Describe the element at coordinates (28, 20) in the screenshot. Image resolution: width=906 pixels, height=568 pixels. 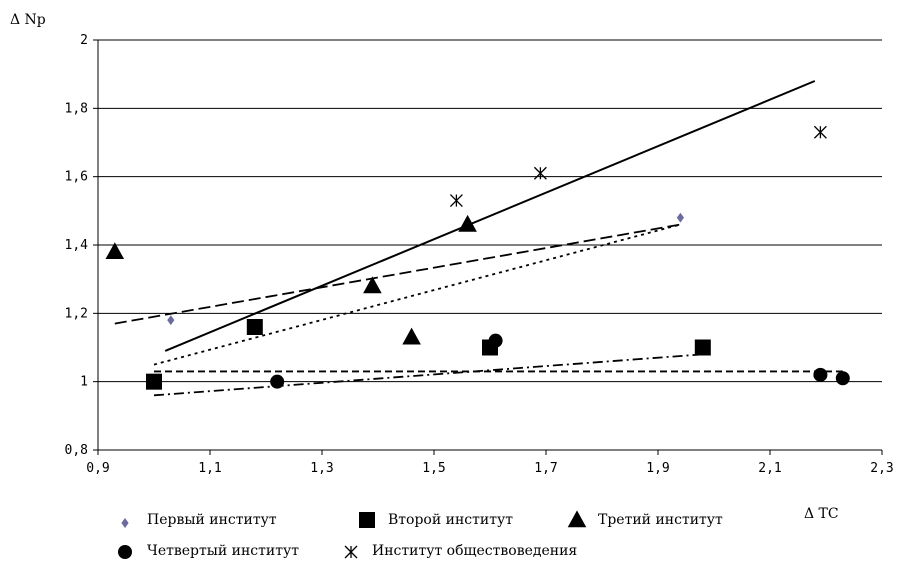
I see `y-axis-title: Δ Np` at that location.